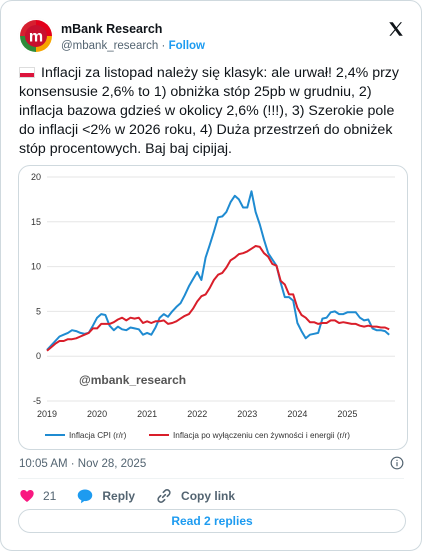  Describe the element at coordinates (36, 177) in the screenshot. I see `y-tick-label: 20` at that location.